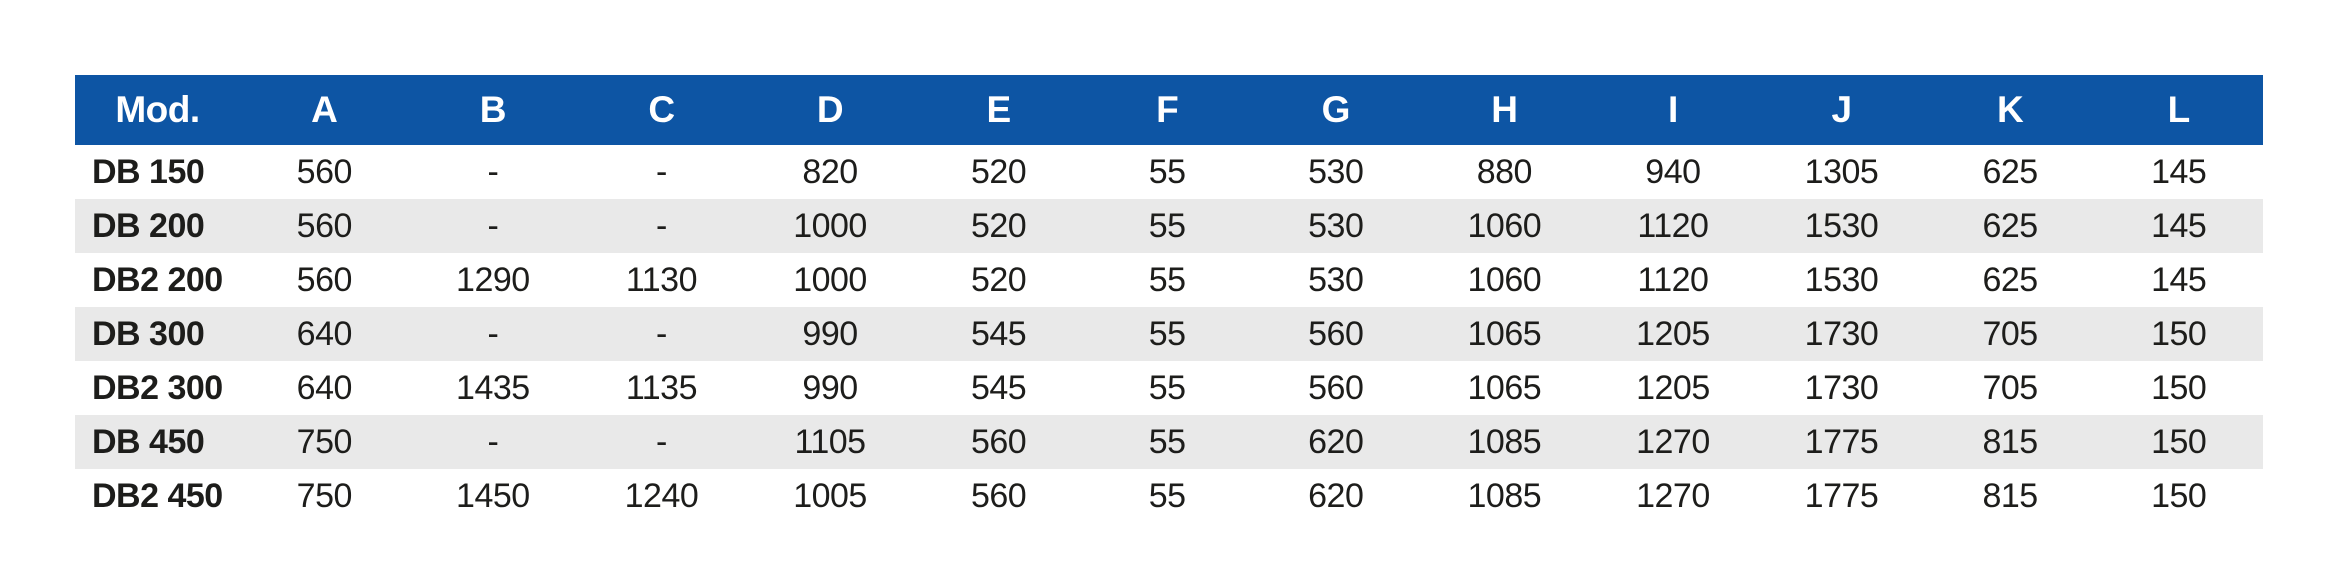  Describe the element at coordinates (1841, 441) in the screenshot. I see `value-cell: 1775` at that location.